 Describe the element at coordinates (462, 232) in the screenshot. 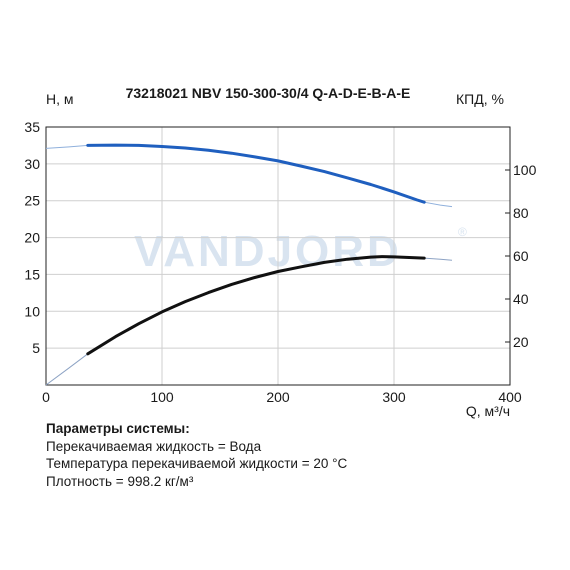

I see `watermark-registered: ®` at that location.